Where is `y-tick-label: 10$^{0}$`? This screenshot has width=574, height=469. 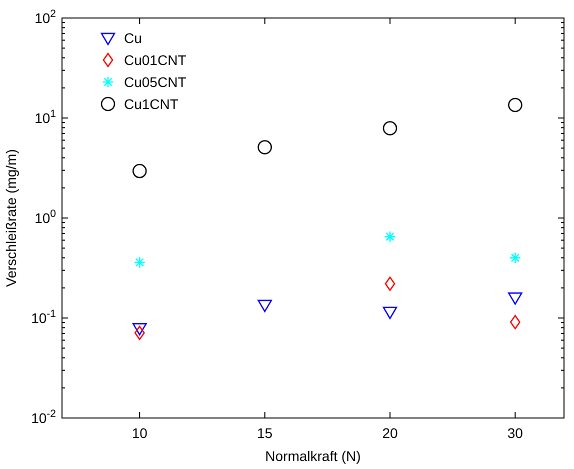 y-tick-label: 10$^{0}$ is located at coordinates (45, 217).